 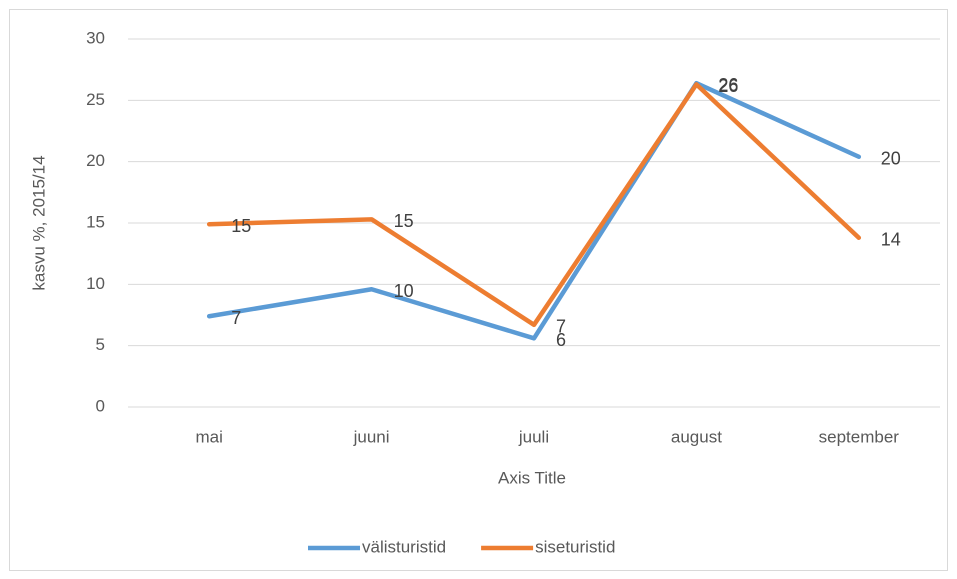 I want to click on x-axis-title: Axis Title, so click(x=532, y=477).